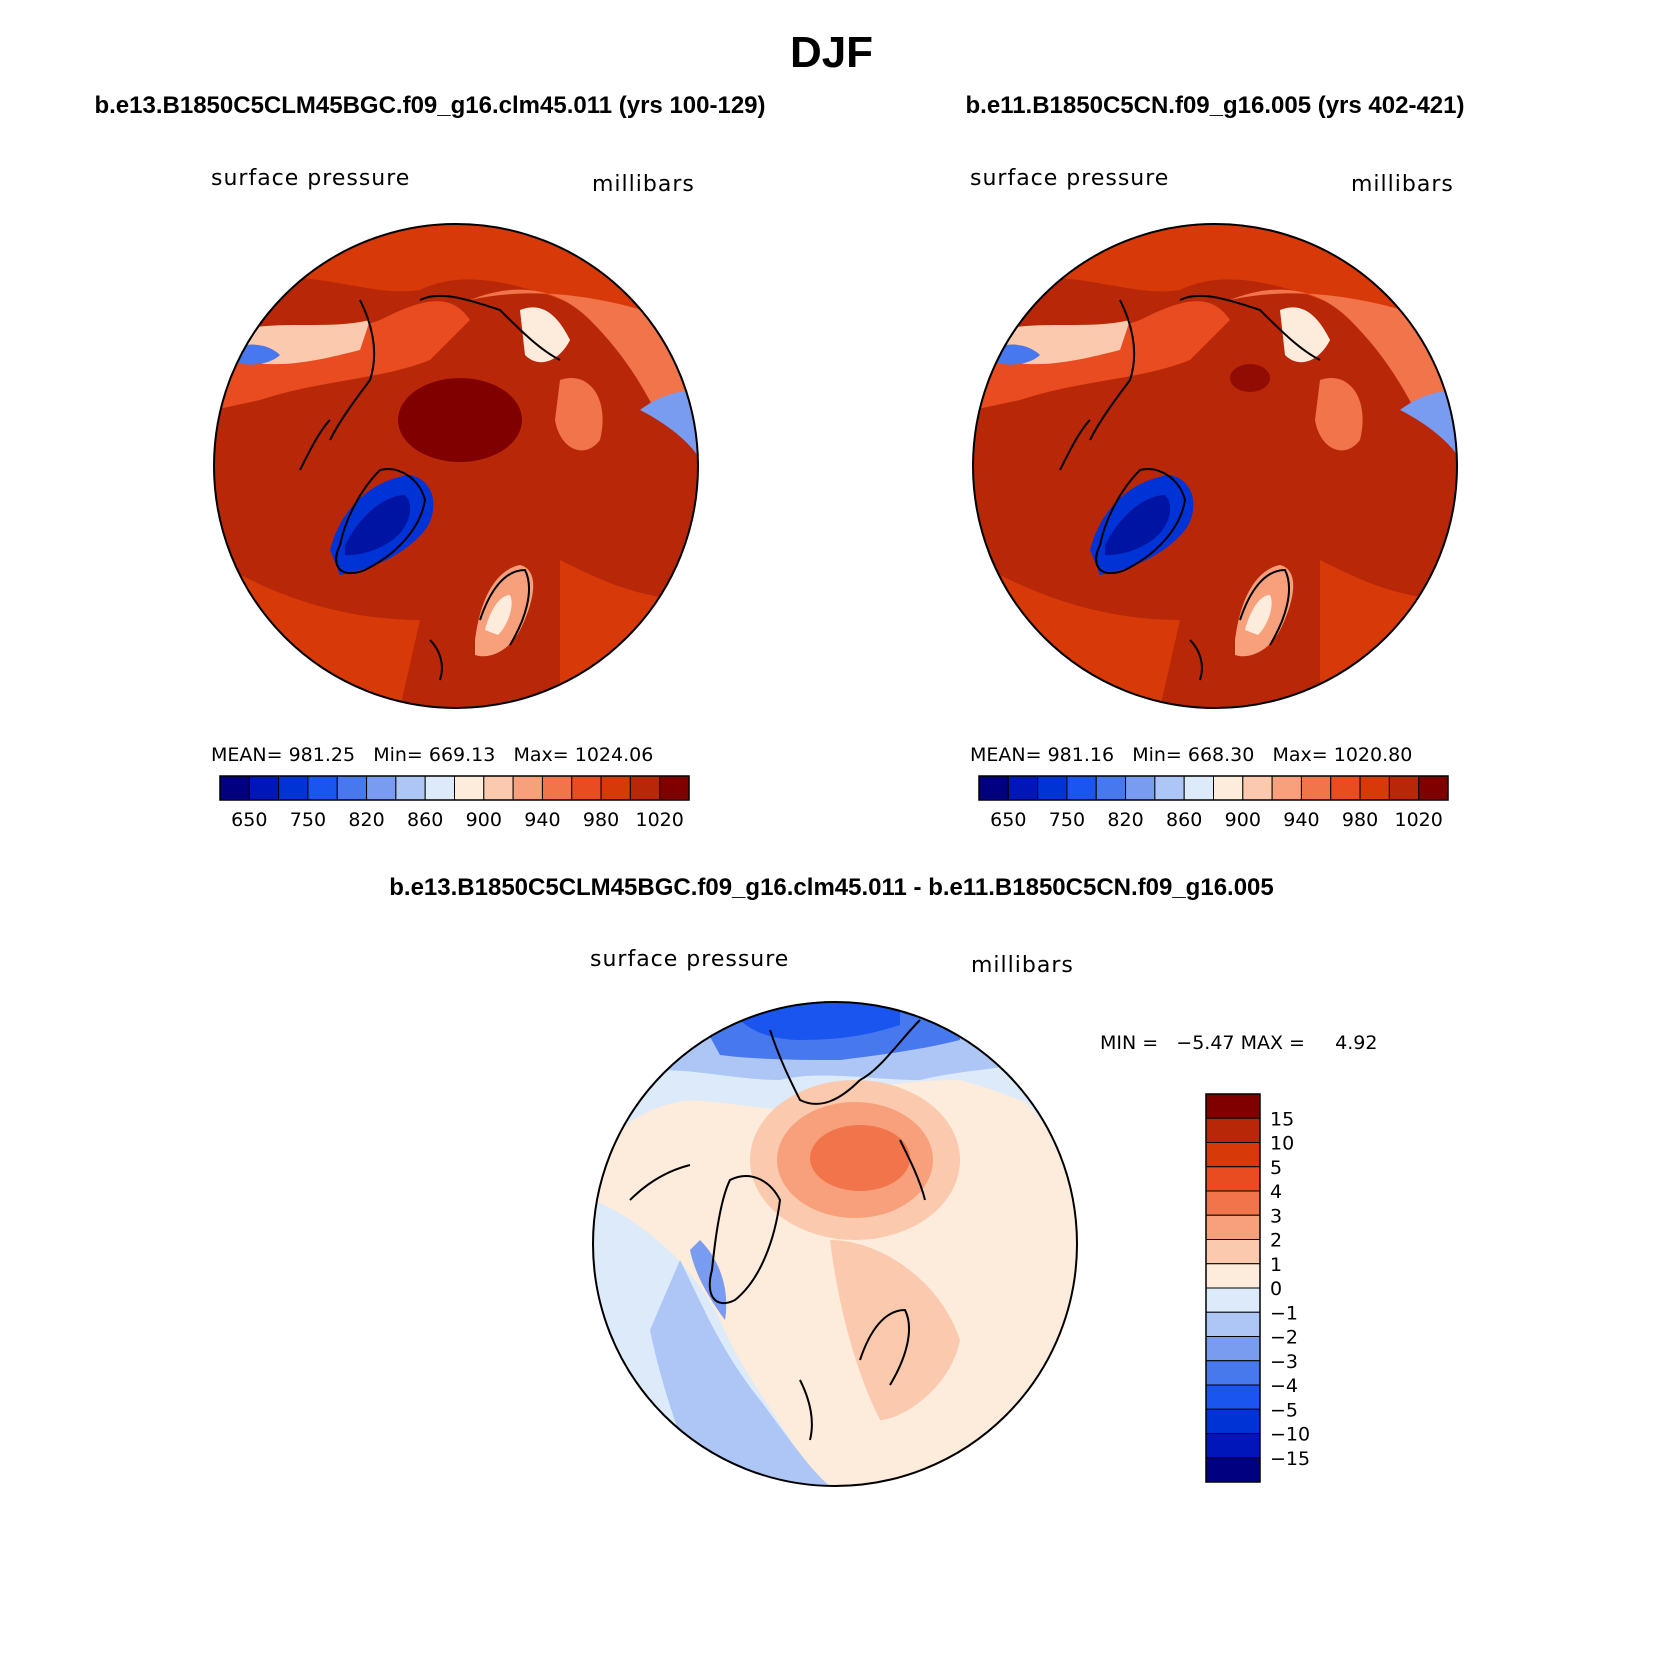  What do you see at coordinates (1284, 1362) in the screenshot?
I see `diff-colorbar-tick-label: −3` at bounding box center [1284, 1362].